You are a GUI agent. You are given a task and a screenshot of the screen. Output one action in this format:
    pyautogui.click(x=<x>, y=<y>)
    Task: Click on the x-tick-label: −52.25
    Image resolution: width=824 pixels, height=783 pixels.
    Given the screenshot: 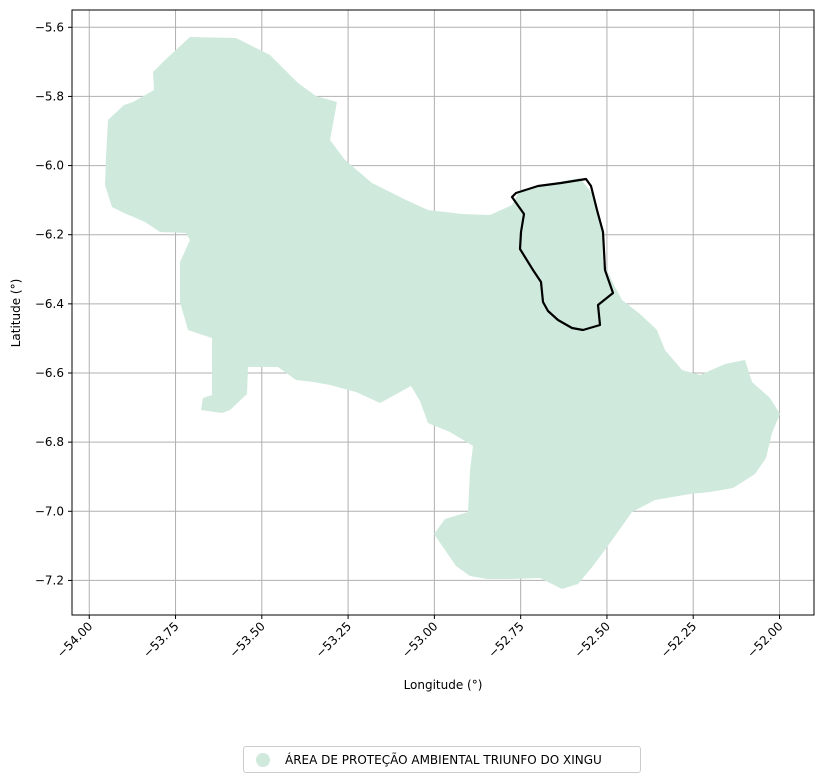 What is the action you would take?
    pyautogui.click(x=678, y=639)
    